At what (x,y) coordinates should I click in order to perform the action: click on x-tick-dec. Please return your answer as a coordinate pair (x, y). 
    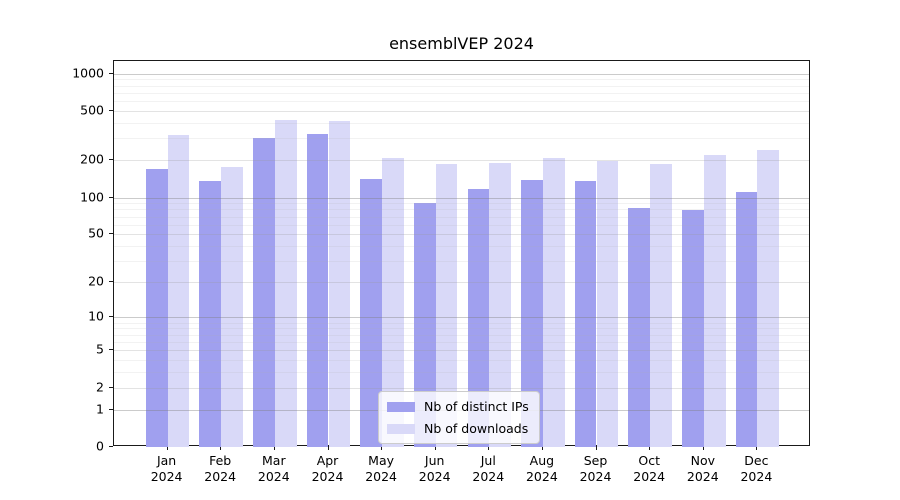
    Looking at the image, I should click on (757, 448).